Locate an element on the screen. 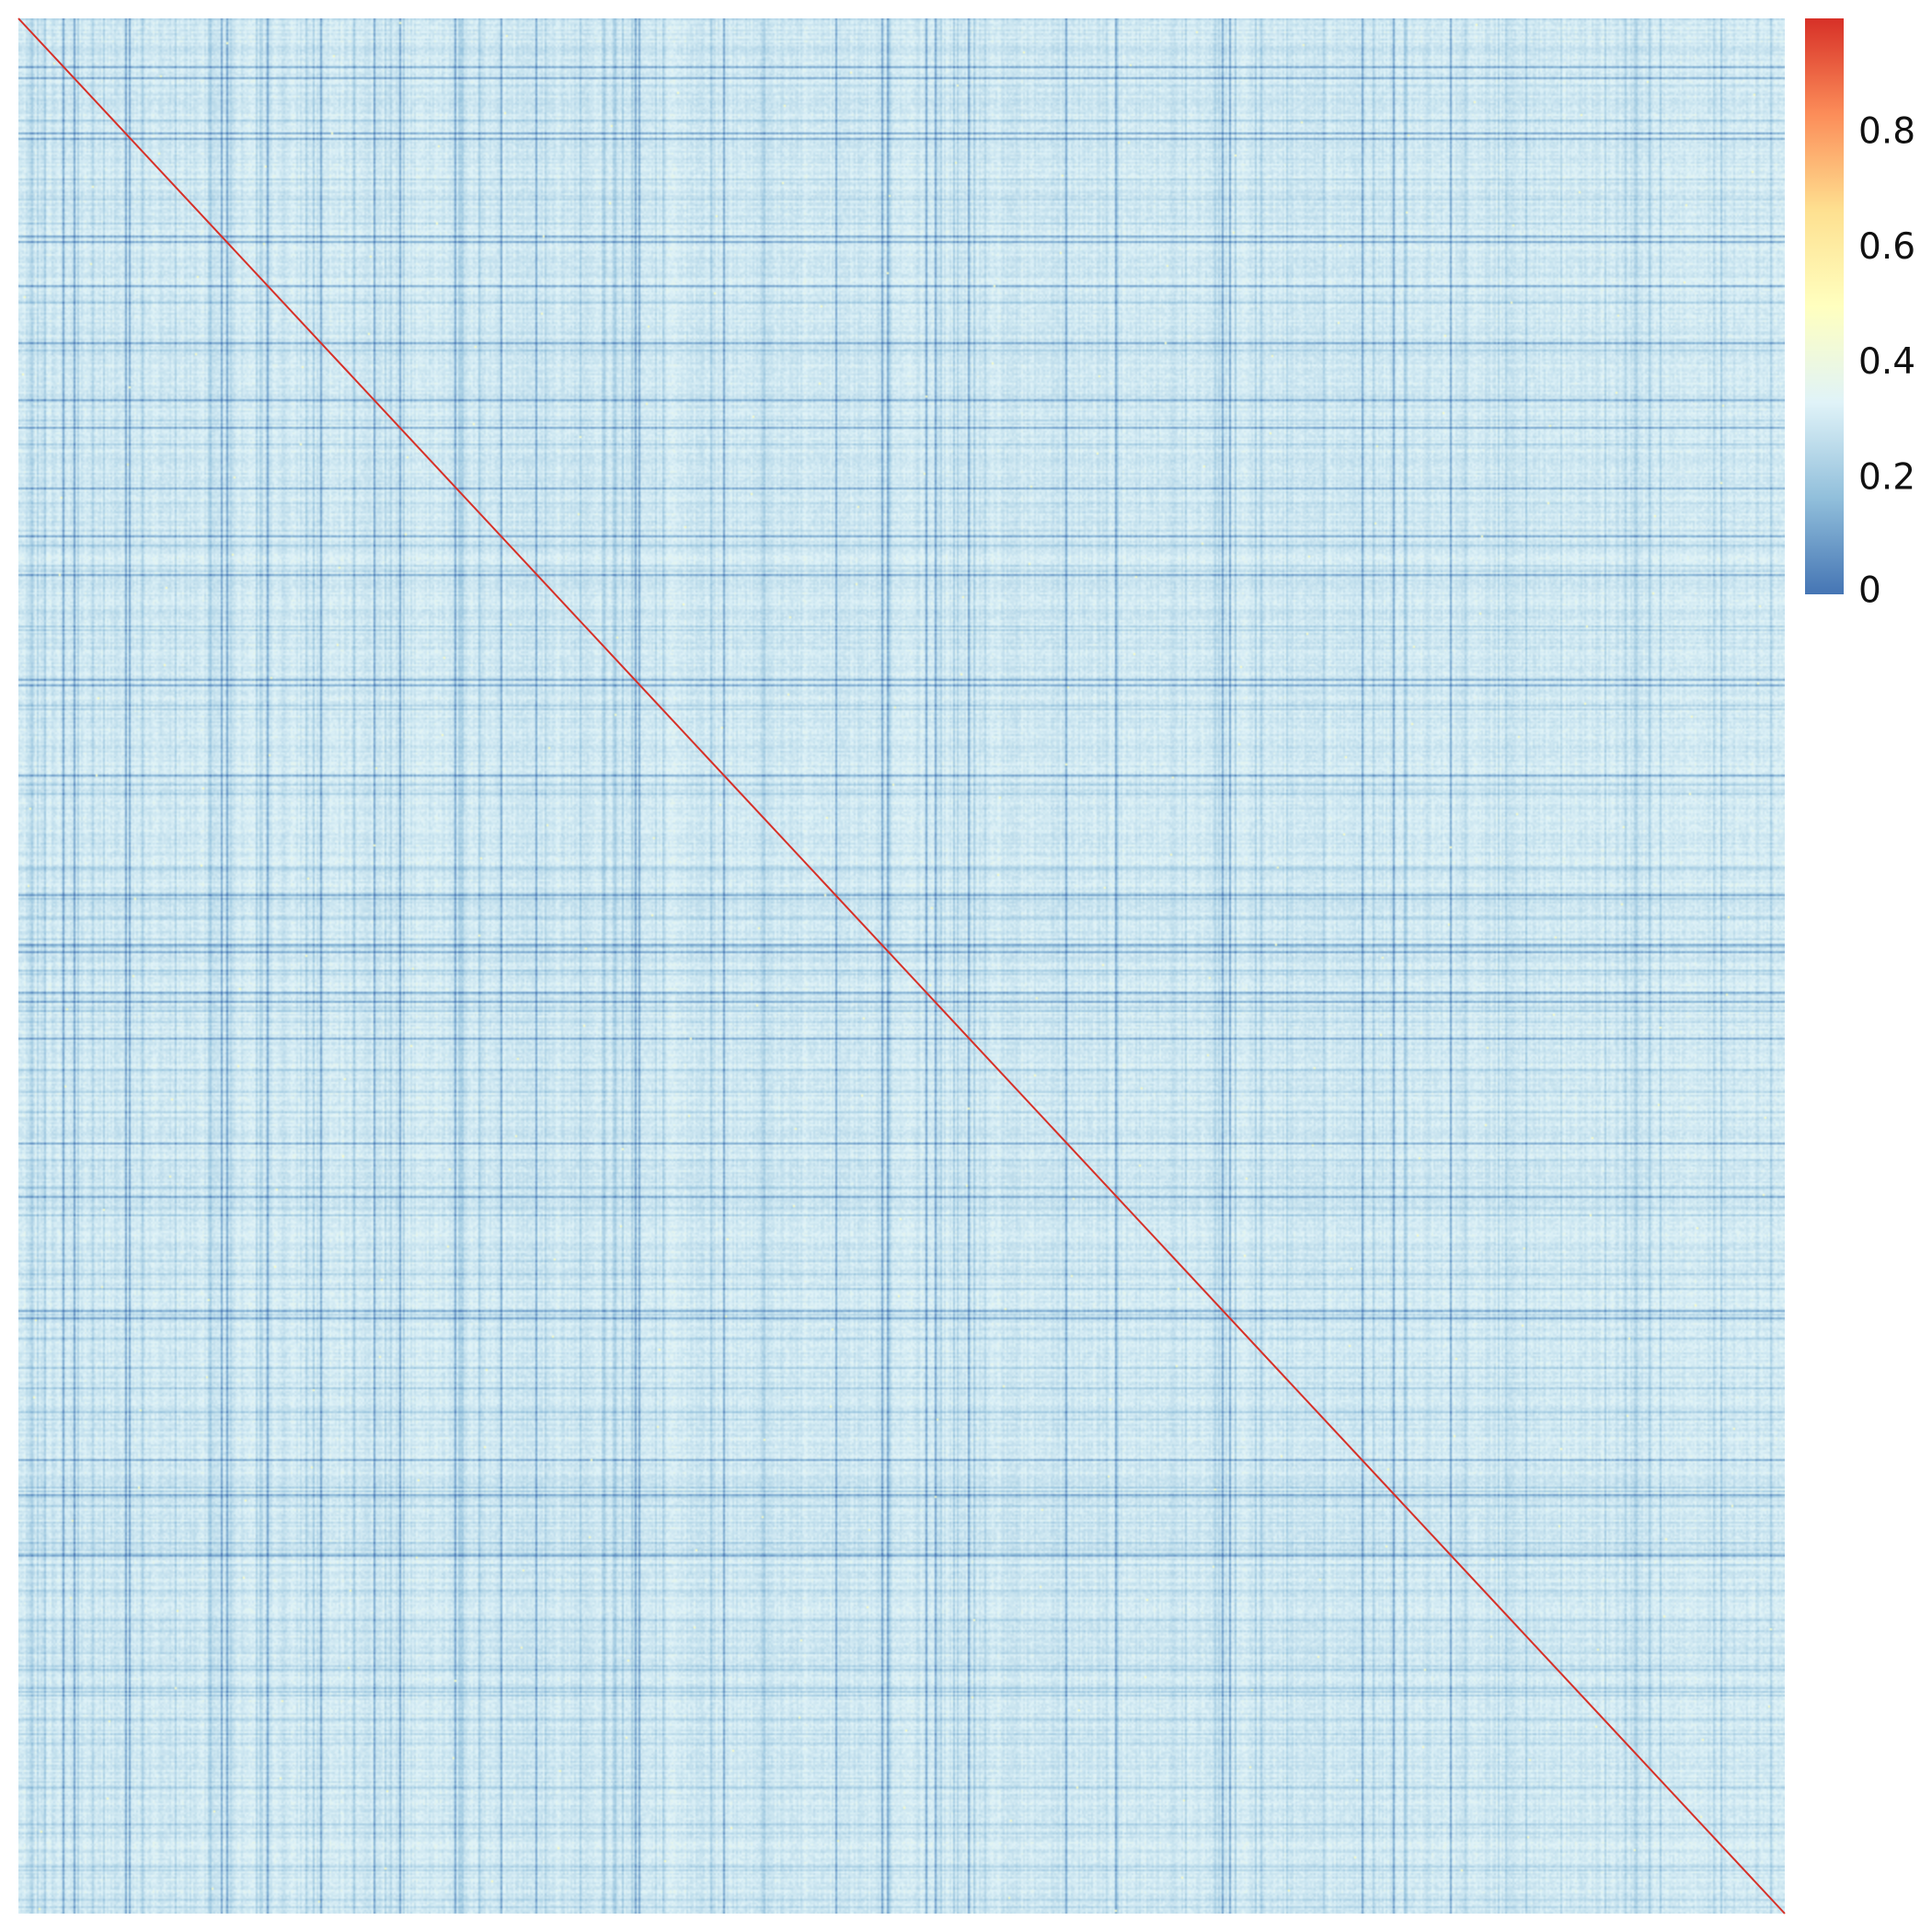  colorbar-ticks: 0 0.2 0.4 0.6 0.8 is located at coordinates (1886, 361).